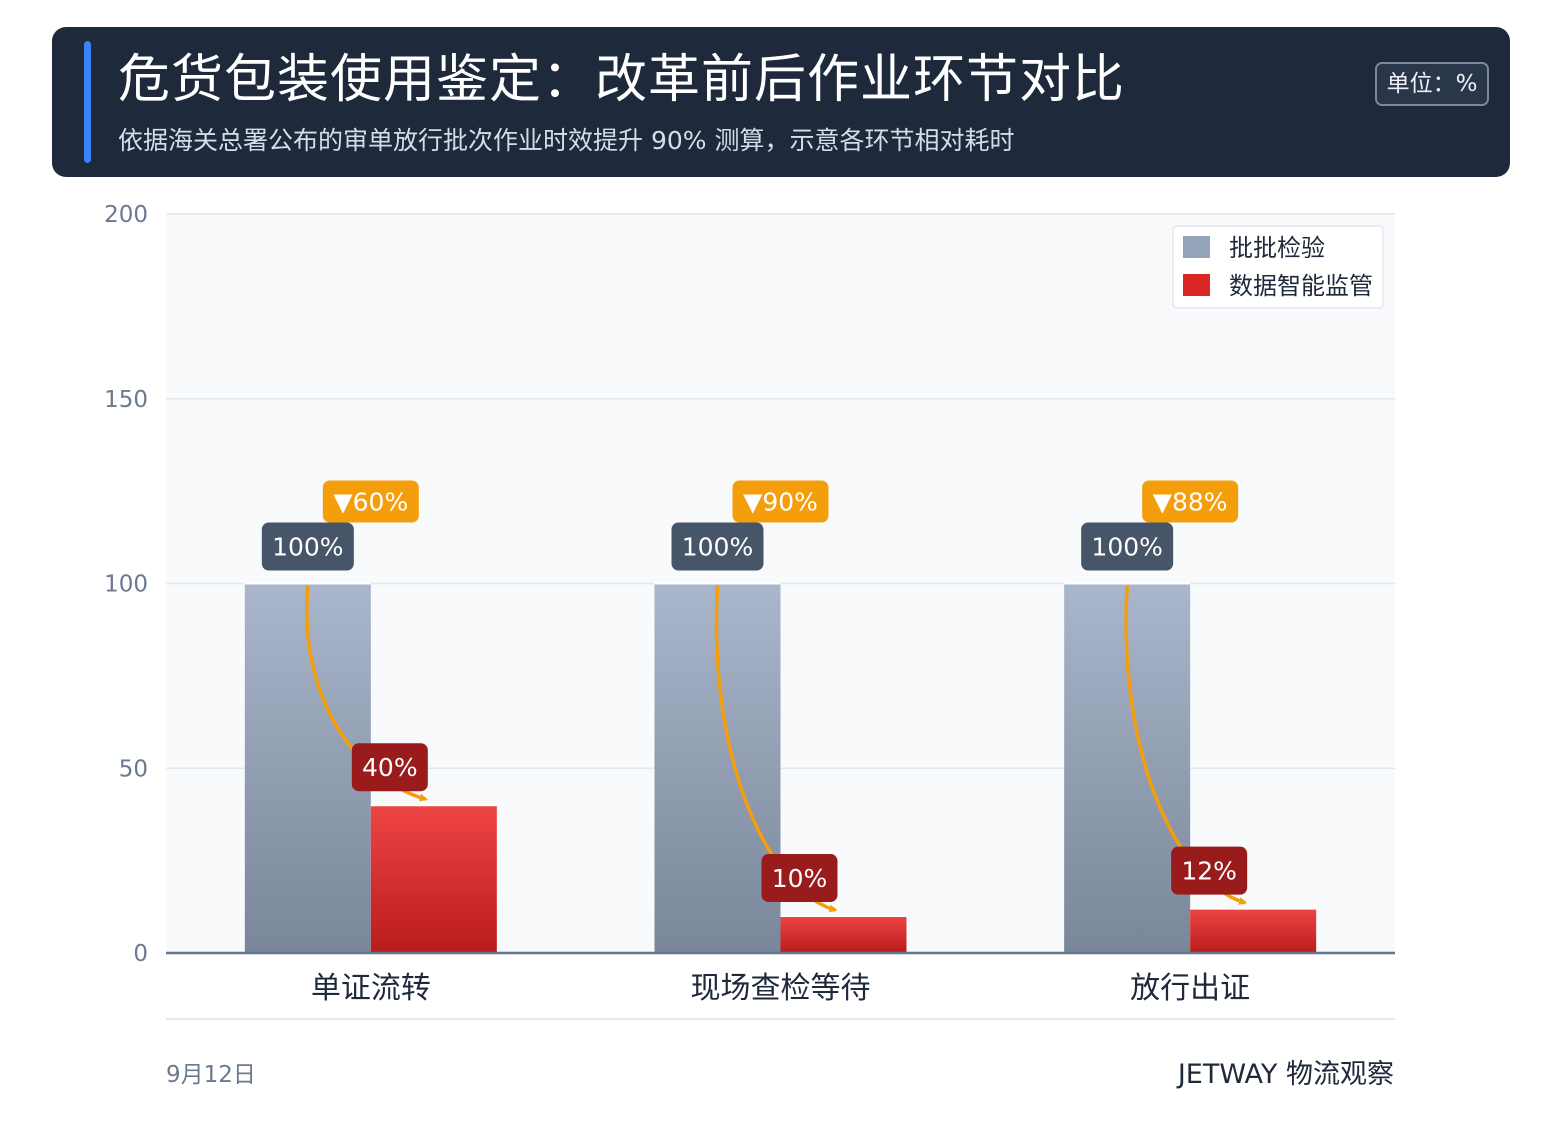 This screenshot has width=1561, height=1145. I want to click on chart-subtitle: 依据海关总署公布的审单放行批次作业时效提升 90% 测算，示意各环节相对耗时, so click(566, 140).